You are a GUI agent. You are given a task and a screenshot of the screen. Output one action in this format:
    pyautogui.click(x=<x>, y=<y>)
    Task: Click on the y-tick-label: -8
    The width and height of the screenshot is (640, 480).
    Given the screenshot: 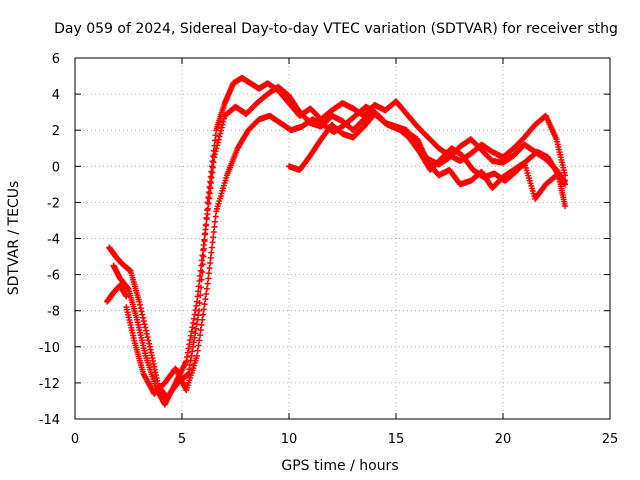 What is the action you would take?
    pyautogui.click(x=53, y=312)
    